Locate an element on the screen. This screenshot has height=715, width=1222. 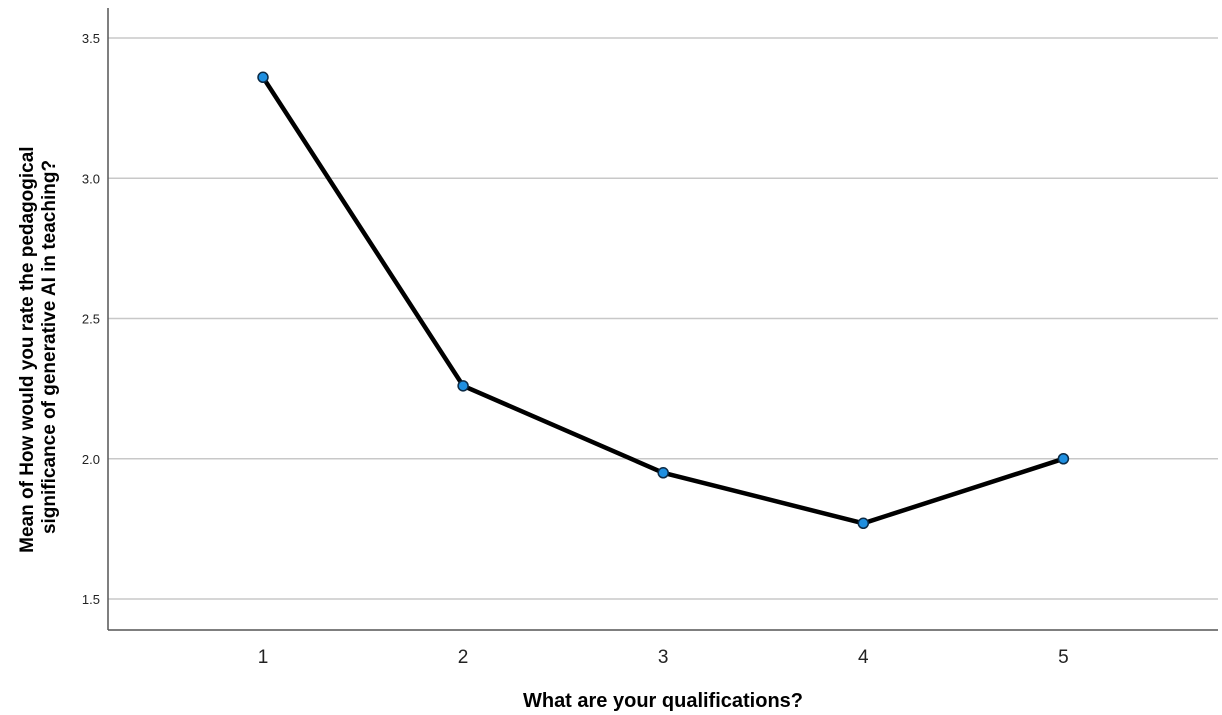
y-tick-label-2.0: 2.0 is located at coordinates (91, 459).